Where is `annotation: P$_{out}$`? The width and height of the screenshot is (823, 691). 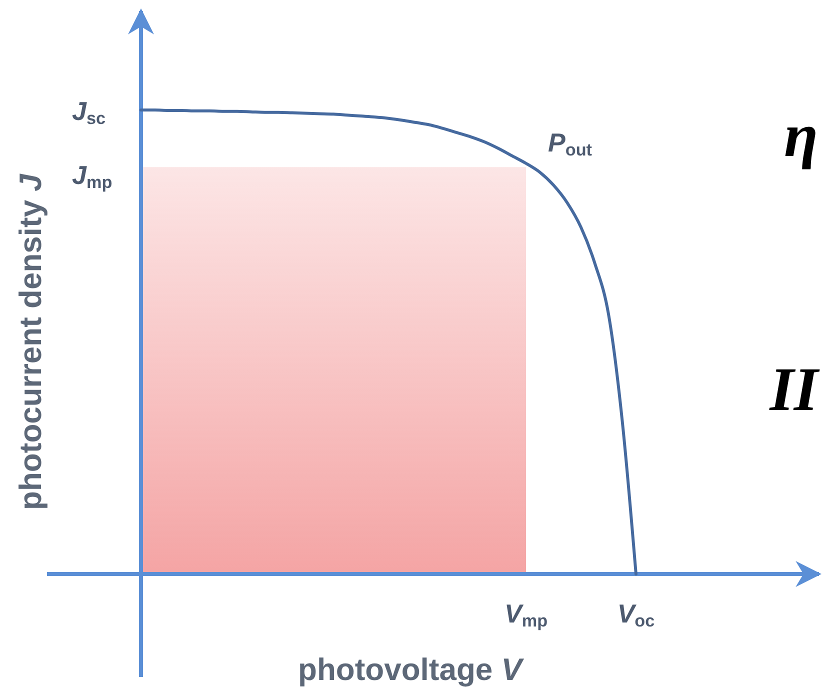
annotation: P$_{out}$ is located at coordinates (570, 143).